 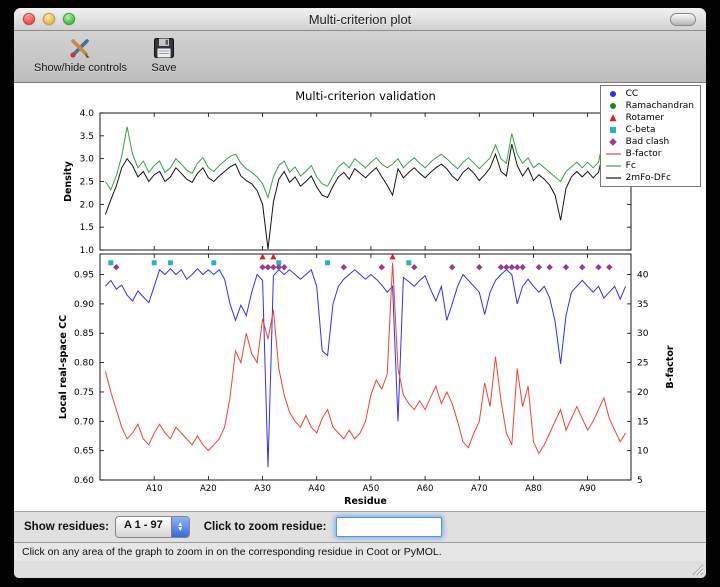 I want to click on svg-text: A60, so click(x=425, y=489).